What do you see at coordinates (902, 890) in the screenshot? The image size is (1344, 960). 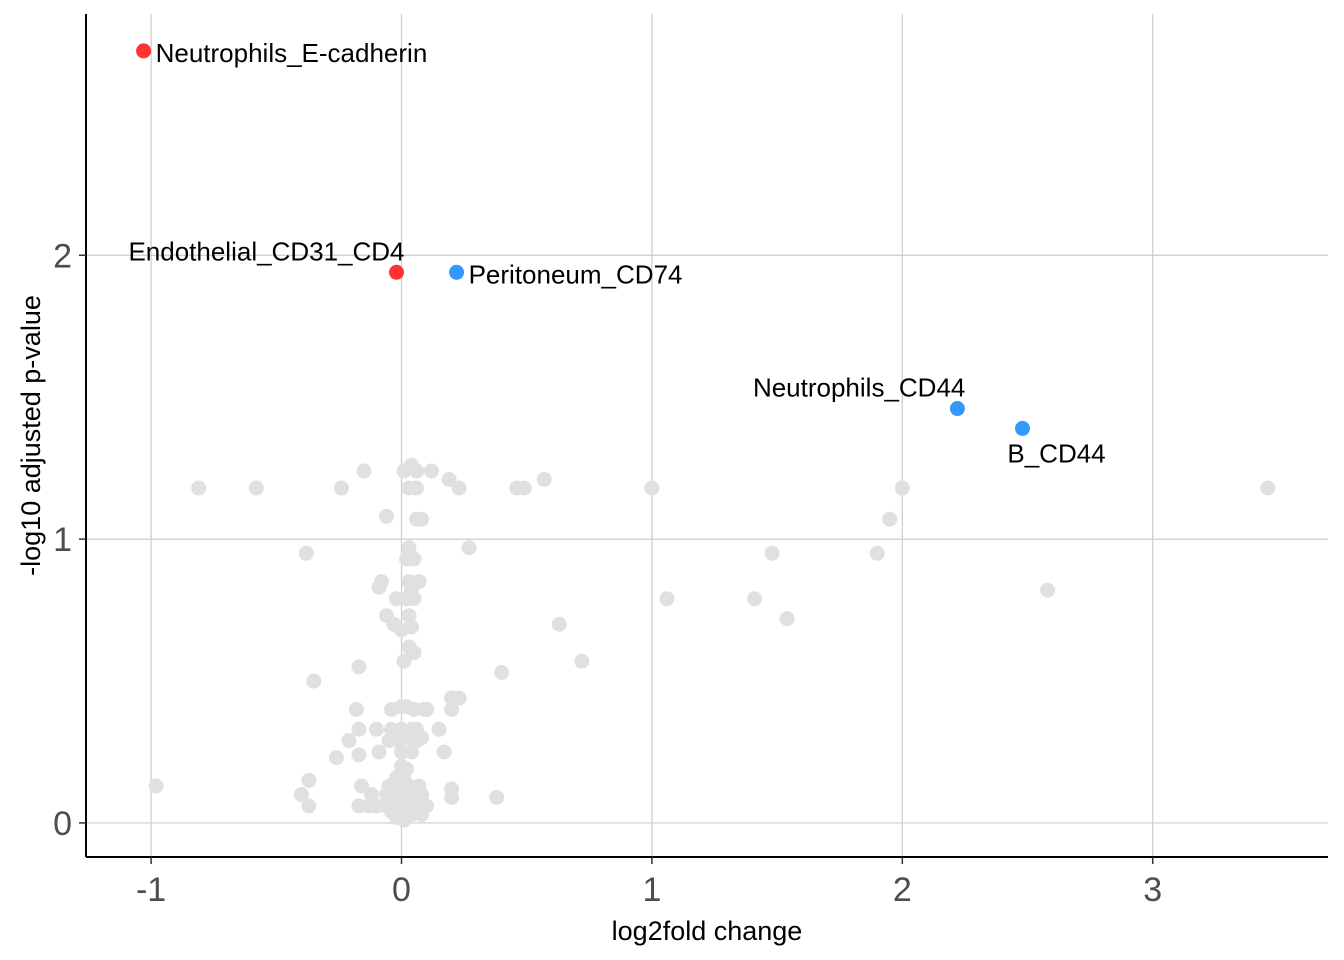 I see `x-tick-label: 2` at bounding box center [902, 890].